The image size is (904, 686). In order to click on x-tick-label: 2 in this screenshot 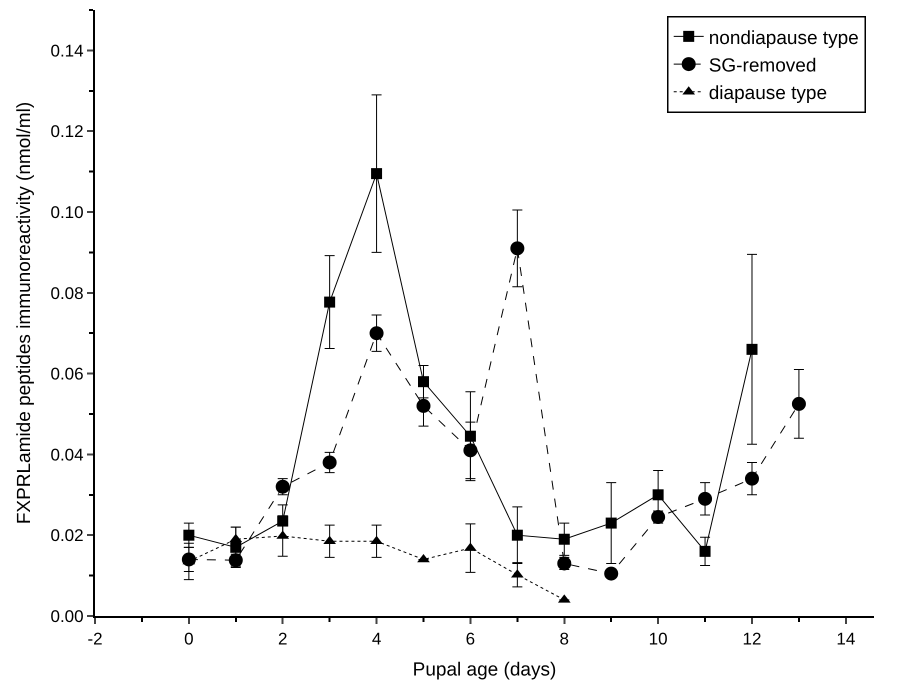, I will do `click(283, 638)`.